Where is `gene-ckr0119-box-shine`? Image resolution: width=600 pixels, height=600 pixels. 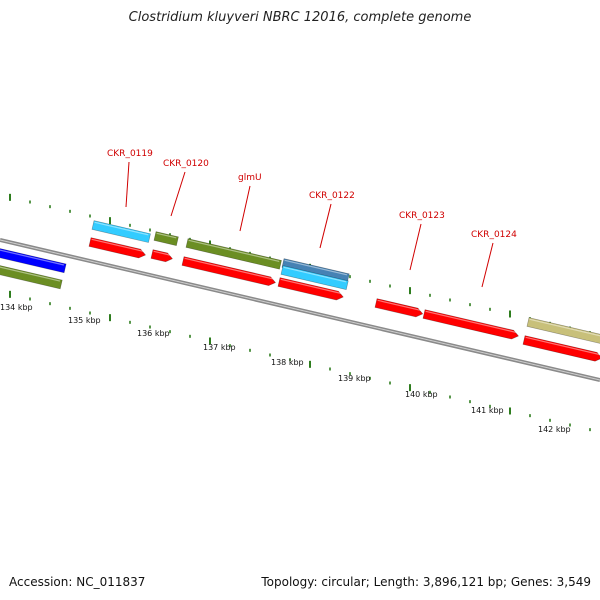 gene-ckr0119-box-shine is located at coordinates (121, 228).